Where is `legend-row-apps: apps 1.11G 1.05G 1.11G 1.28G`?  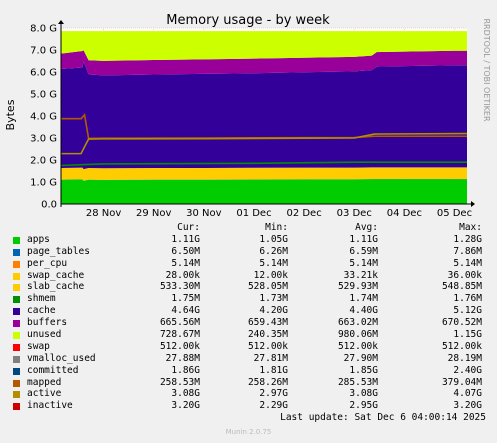
legend-row-apps: apps 1.11G 1.05G 1.11G 1.28G is located at coordinates (252, 240).